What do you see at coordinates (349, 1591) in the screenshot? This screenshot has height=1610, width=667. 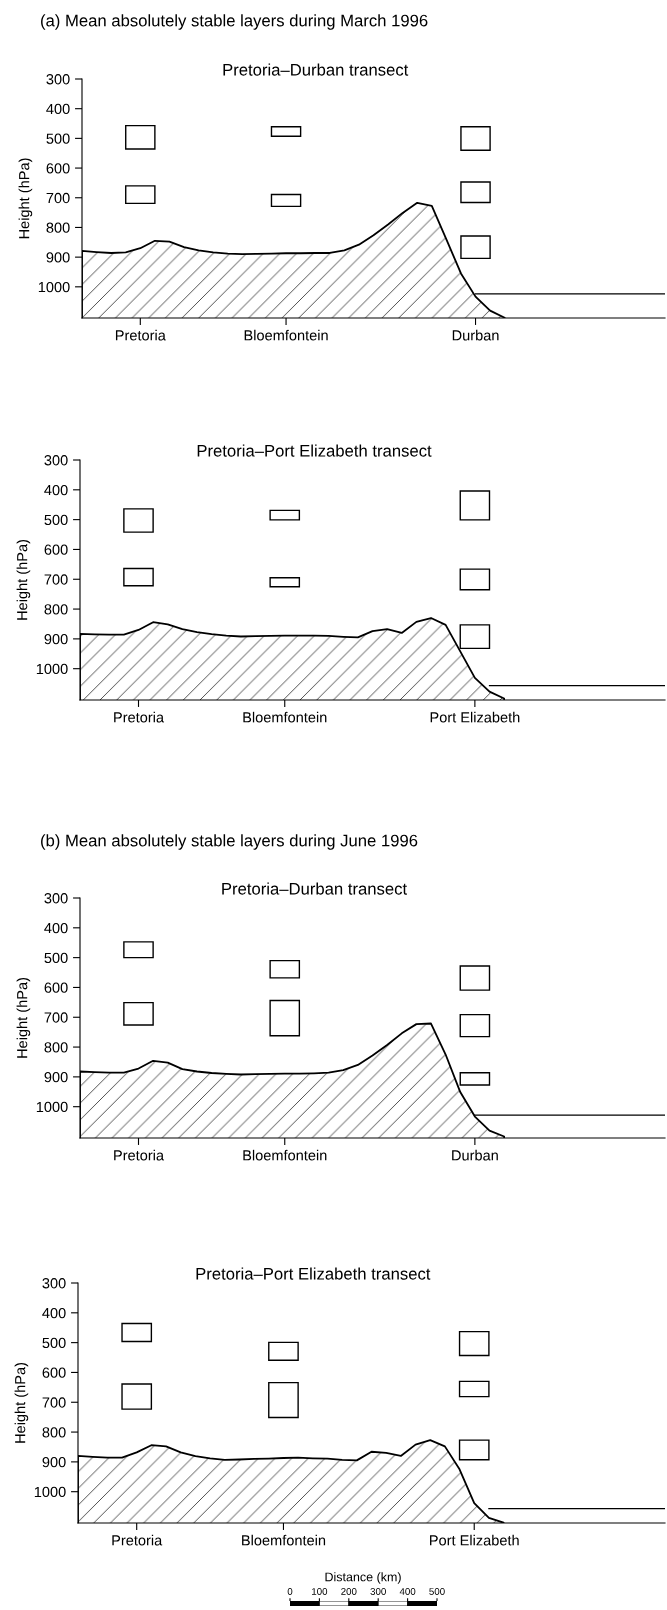 I see `x-tick-label: 200` at bounding box center [349, 1591].